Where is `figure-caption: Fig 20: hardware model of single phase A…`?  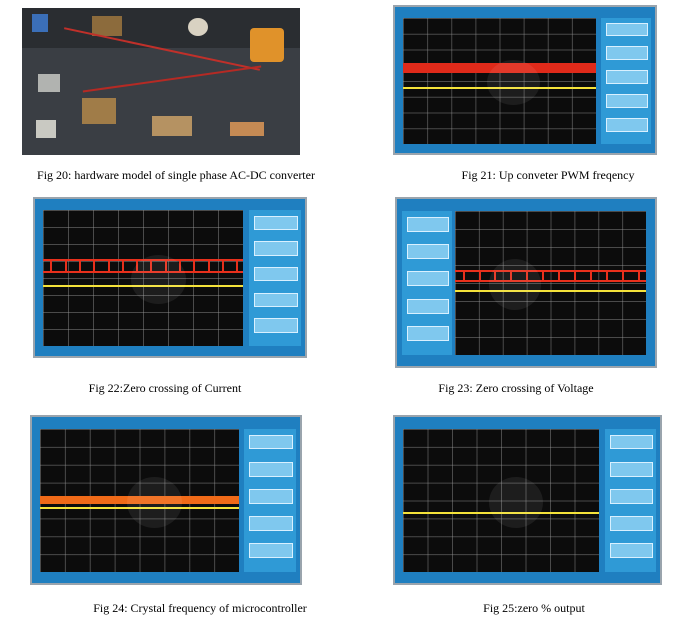
figure-caption: Fig 20: hardware model of single phase A… is located at coordinates (176, 175).